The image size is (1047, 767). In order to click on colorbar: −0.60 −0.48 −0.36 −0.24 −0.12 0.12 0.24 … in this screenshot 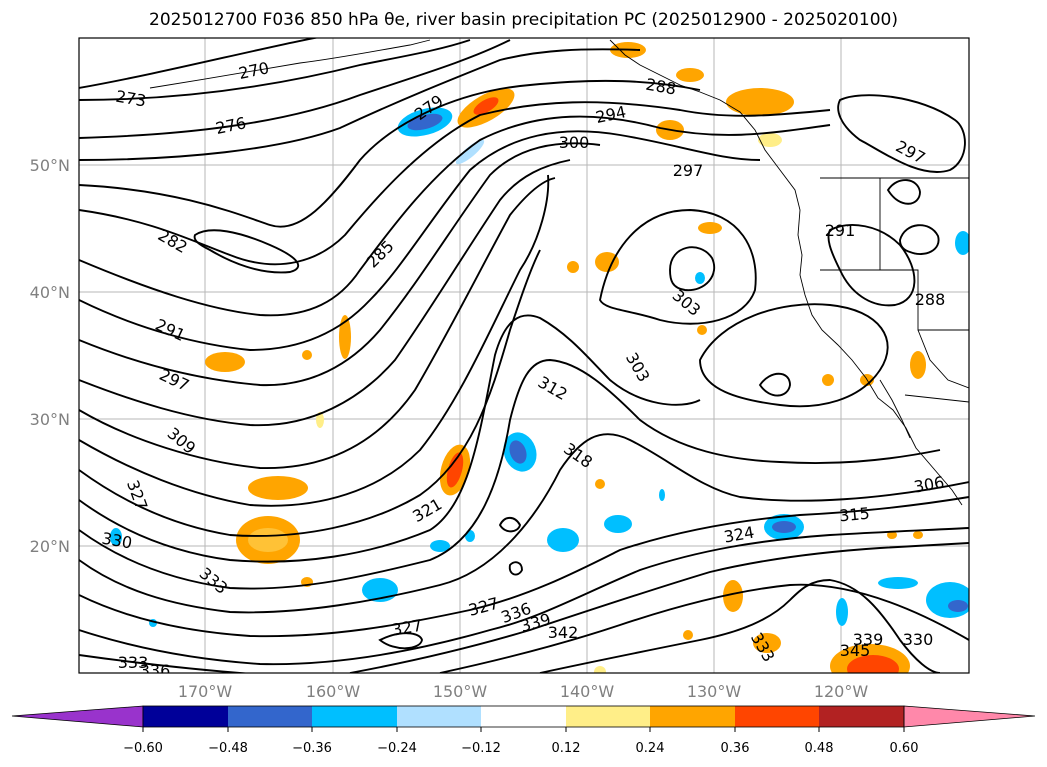, I will do `click(523, 730)`.